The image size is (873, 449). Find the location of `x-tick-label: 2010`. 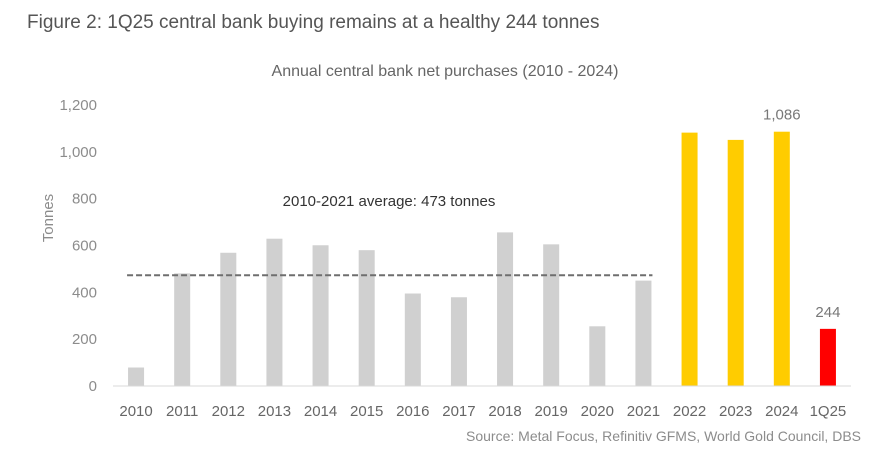

x-tick-label: 2010 is located at coordinates (135, 411).